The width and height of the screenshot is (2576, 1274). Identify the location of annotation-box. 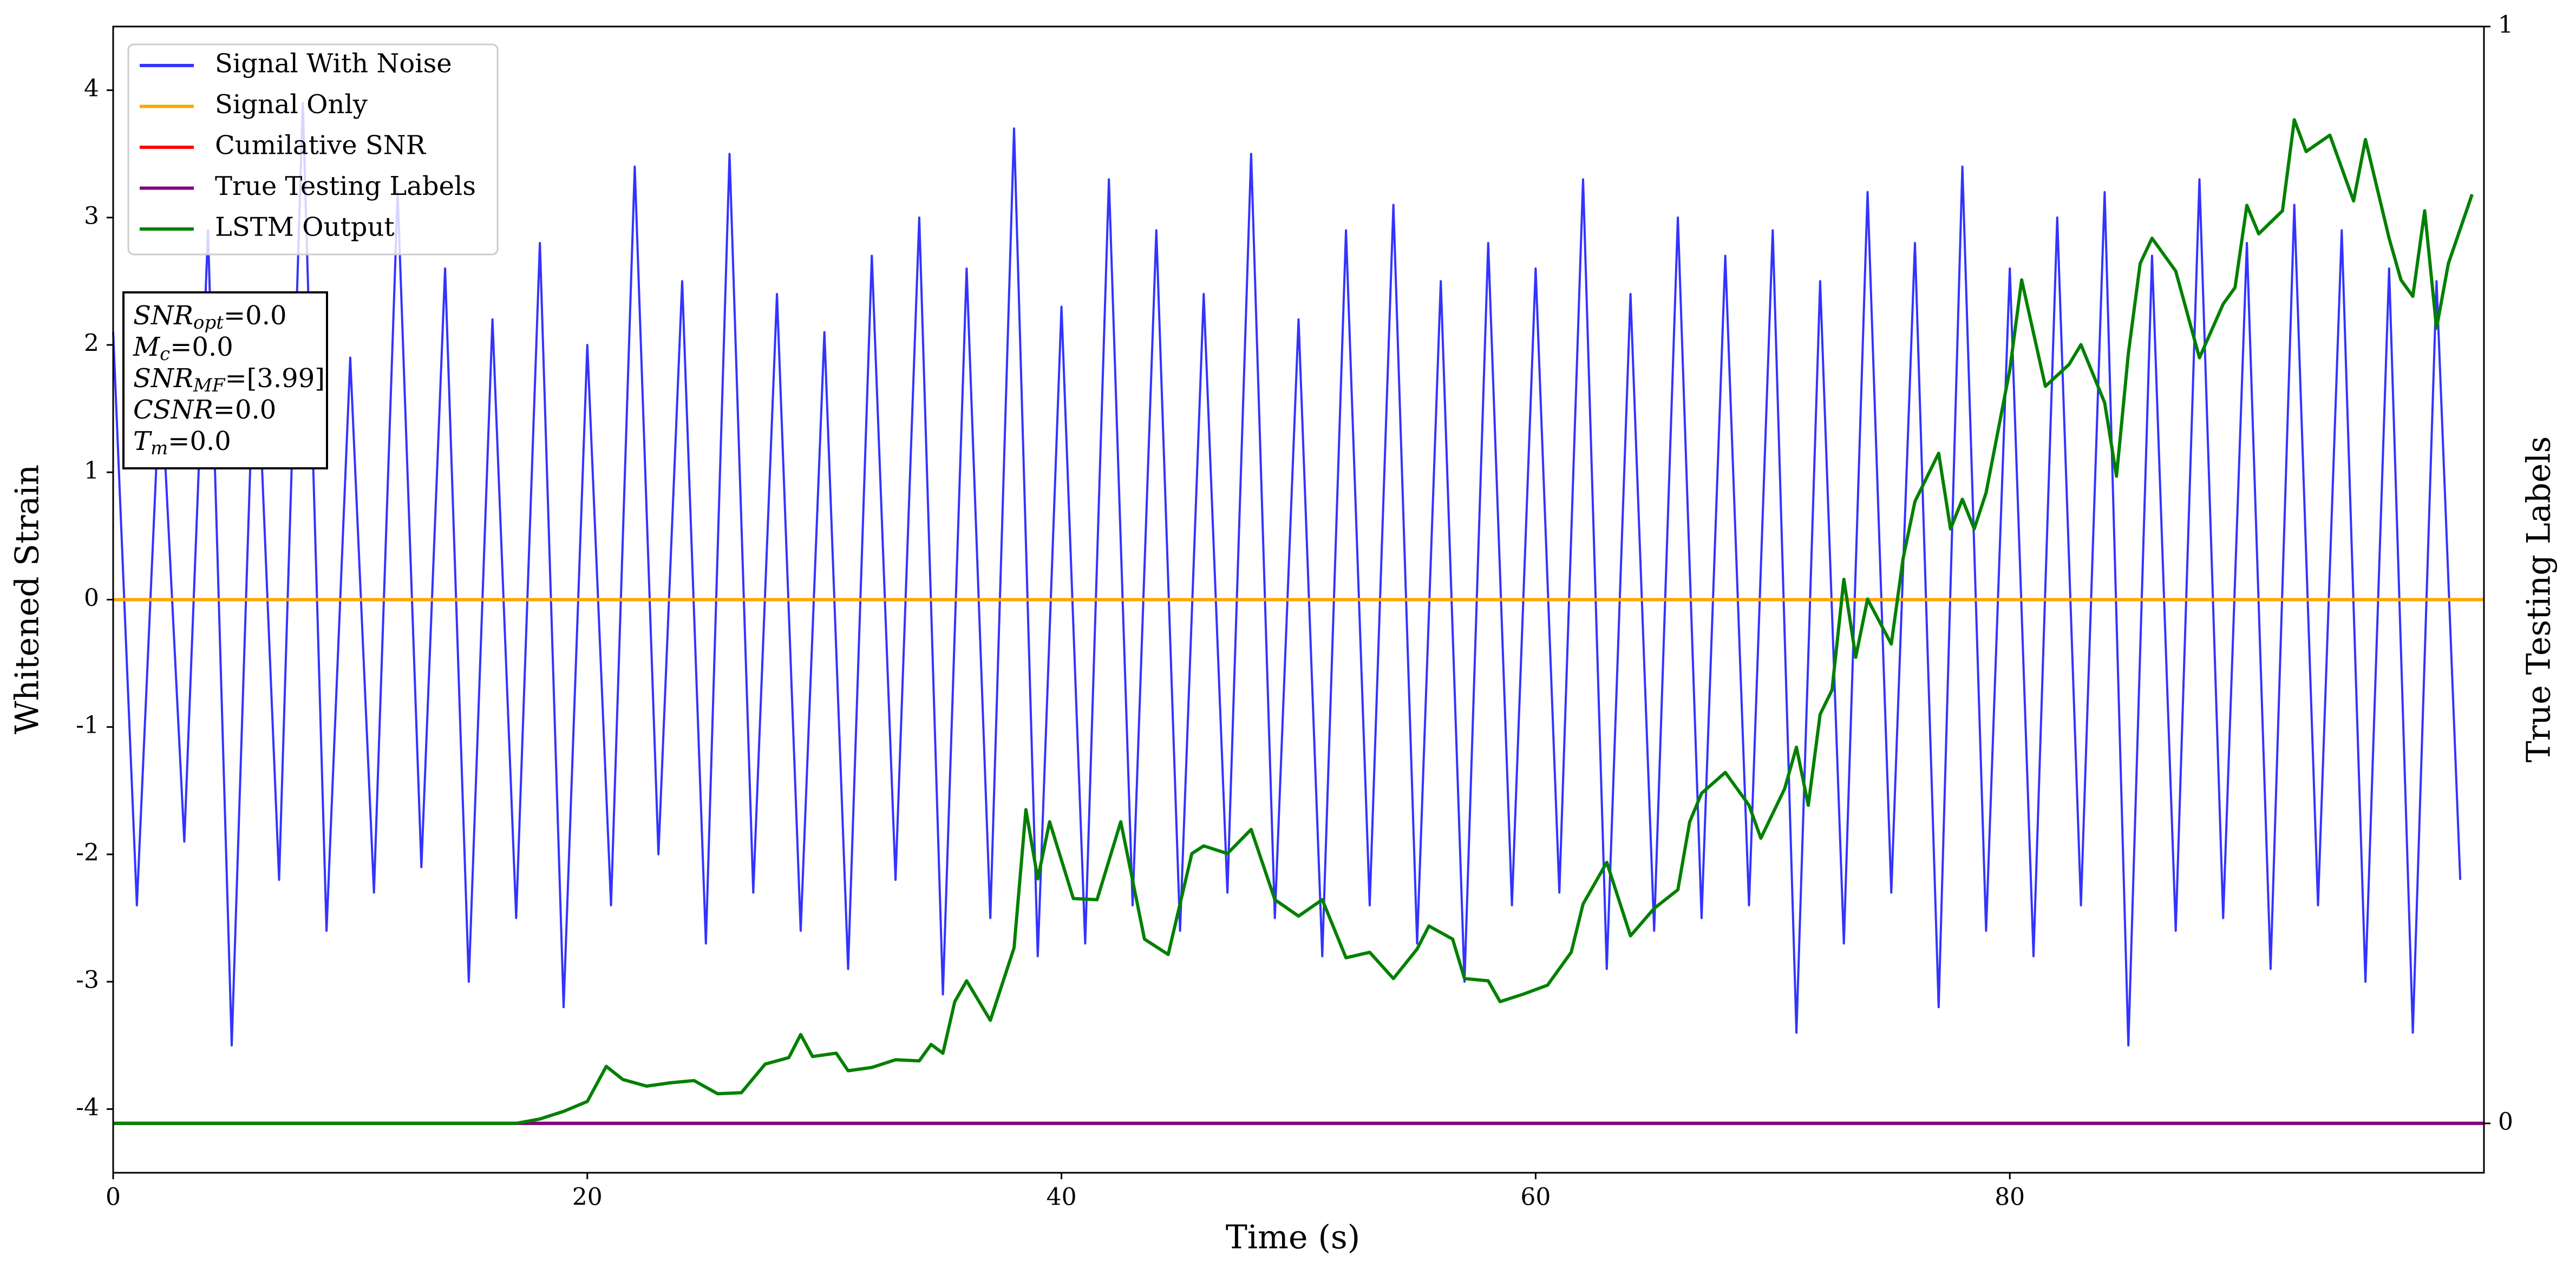
(225, 380).